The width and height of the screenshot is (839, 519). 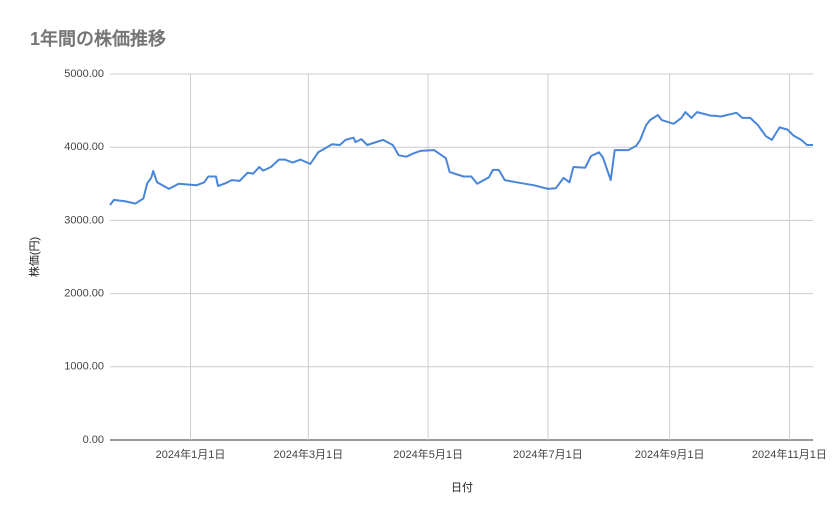 I want to click on x-axis-title: 日付, so click(x=462, y=487).